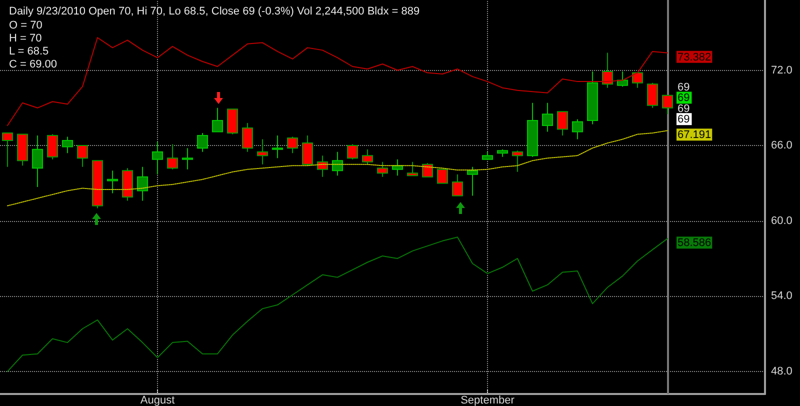  I want to click on y-tick-label: 48.0, so click(781, 371).